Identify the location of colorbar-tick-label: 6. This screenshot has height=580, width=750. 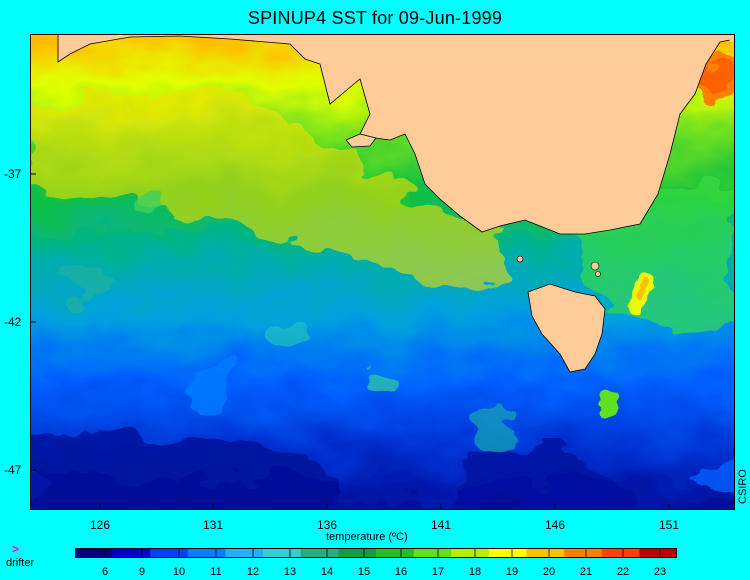
(105, 572).